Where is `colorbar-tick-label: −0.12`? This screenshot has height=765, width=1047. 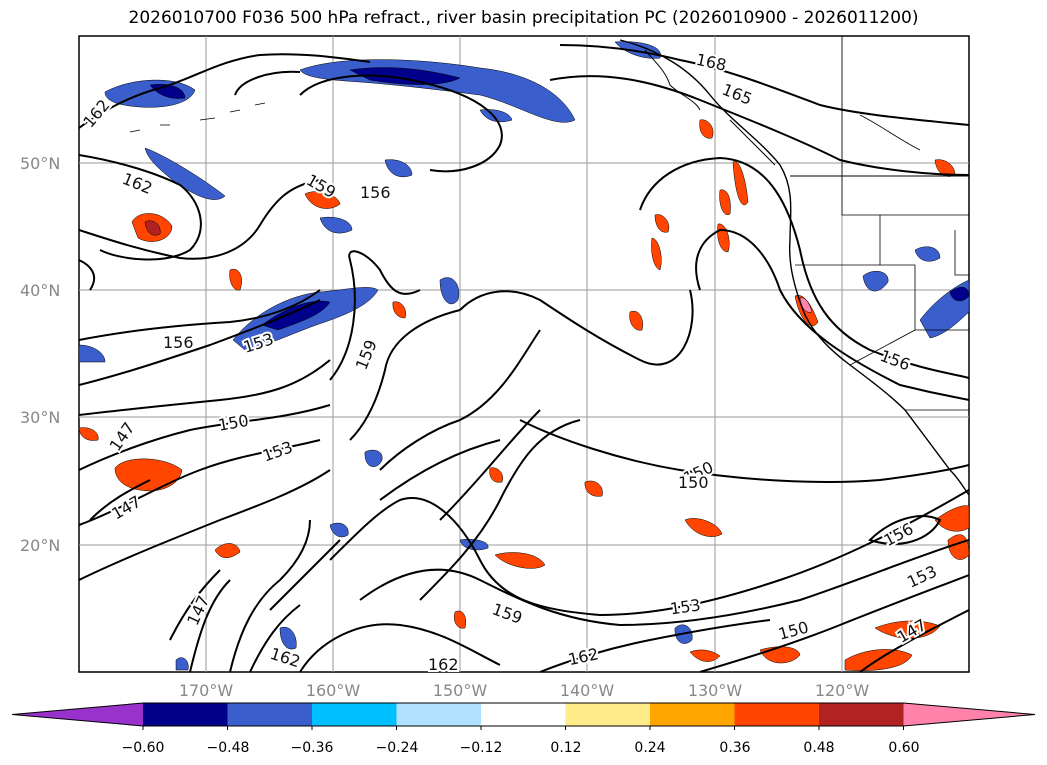
colorbar-tick-label: −0.12 is located at coordinates (481, 748).